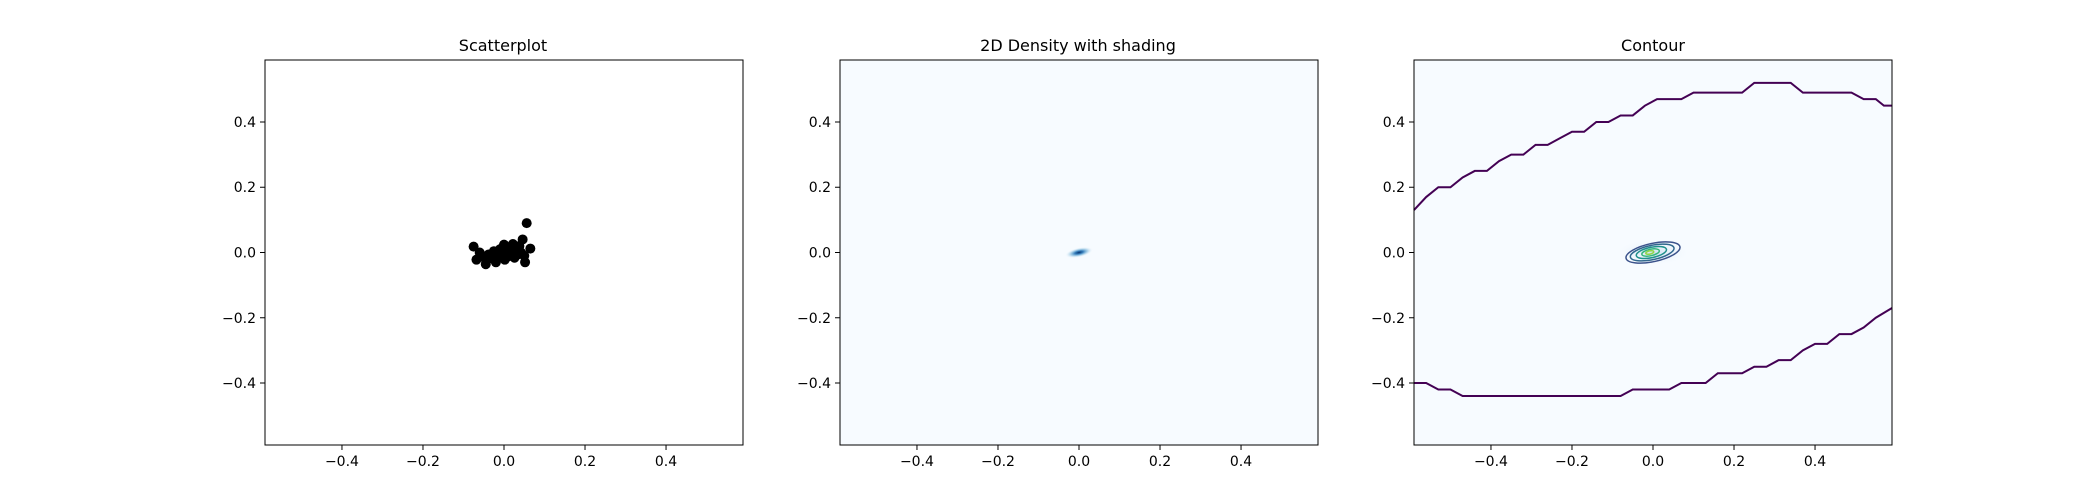 Image resolution: width=2100 pixels, height=500 pixels. Describe the element at coordinates (1160, 462) in the screenshot. I see `density-x-tick-label: 0.2` at that location.